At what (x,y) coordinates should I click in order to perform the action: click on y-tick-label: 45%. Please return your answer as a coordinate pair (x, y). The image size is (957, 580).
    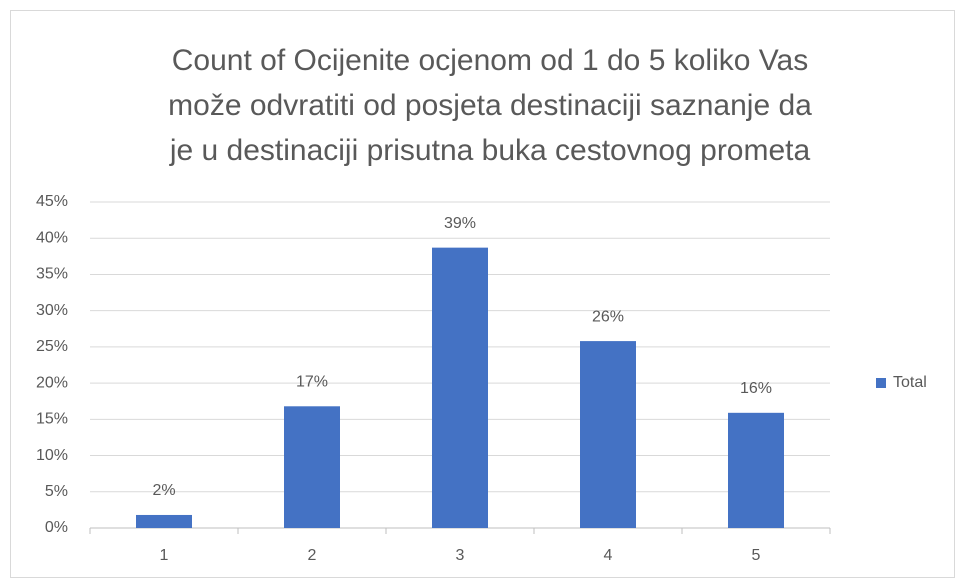
    Looking at the image, I should click on (52, 201).